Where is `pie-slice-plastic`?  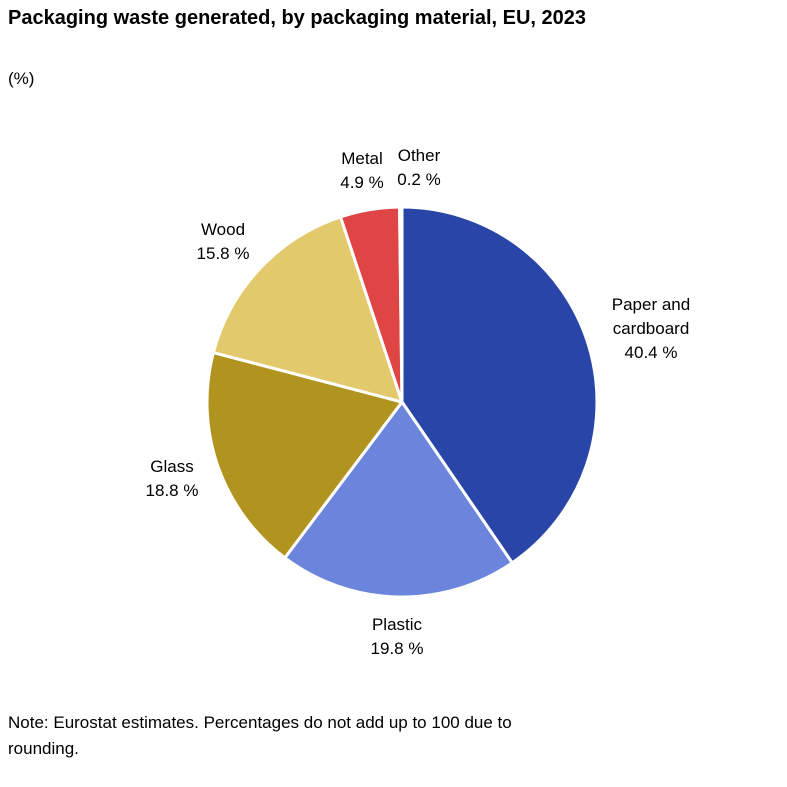 pie-slice-plastic is located at coordinates (398, 499).